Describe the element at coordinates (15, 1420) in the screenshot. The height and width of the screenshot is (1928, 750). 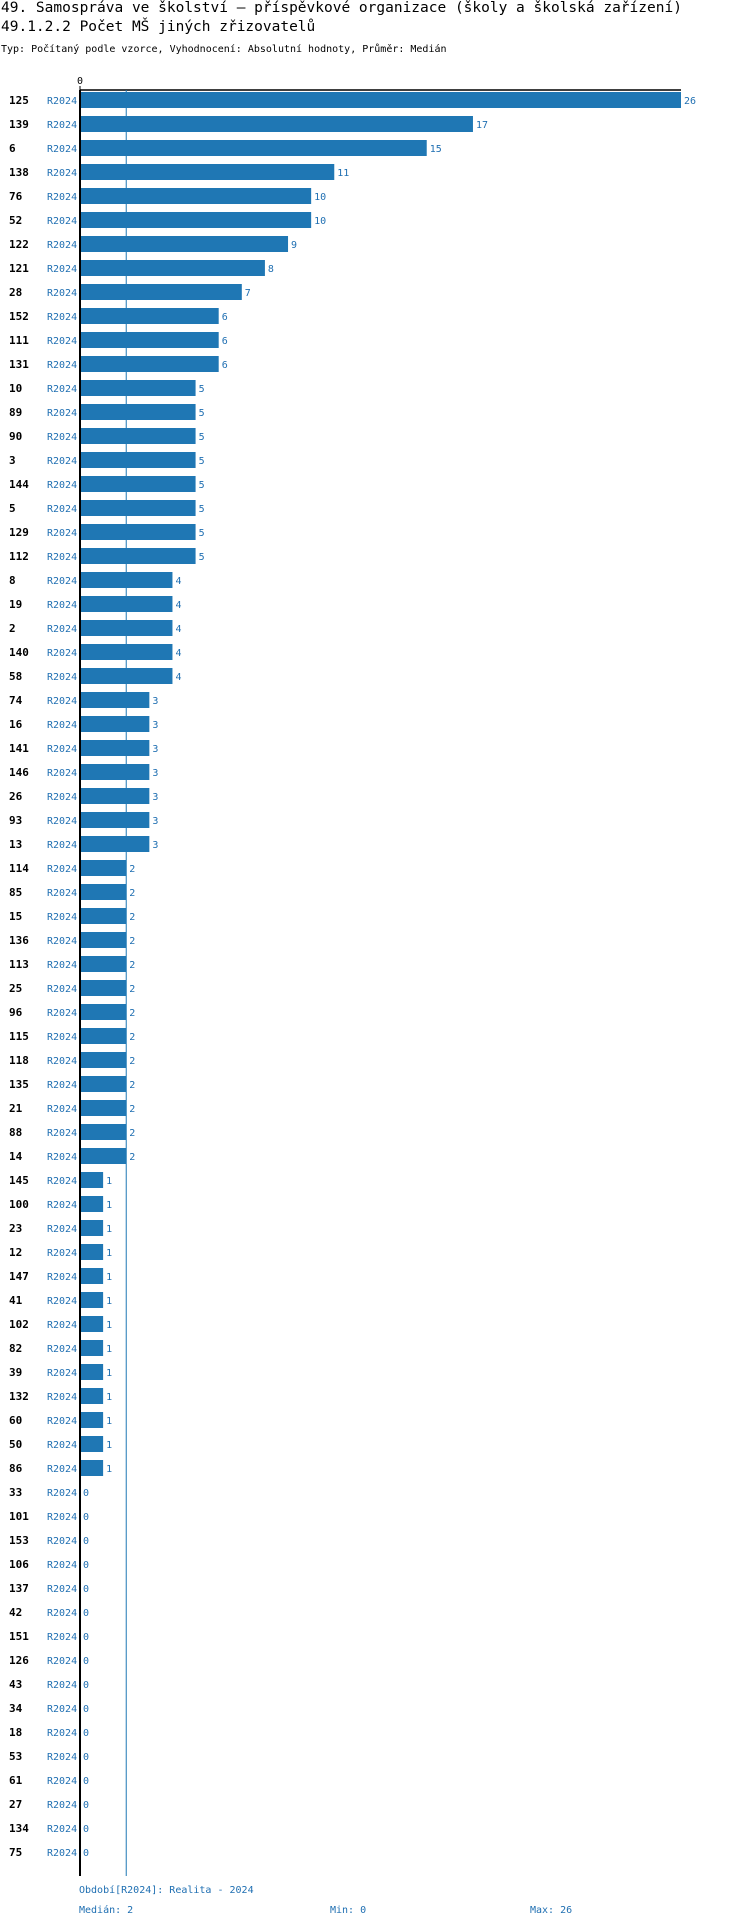
I see `category-label: 60` at that location.